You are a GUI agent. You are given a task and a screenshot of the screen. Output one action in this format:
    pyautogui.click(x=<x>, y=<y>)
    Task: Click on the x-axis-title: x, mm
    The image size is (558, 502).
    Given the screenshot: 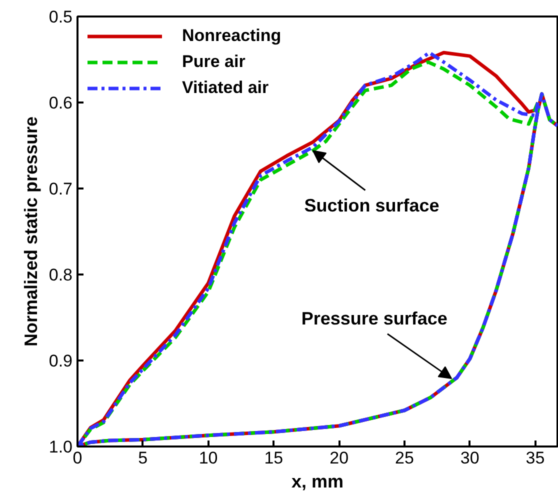 What is the action you would take?
    pyautogui.click(x=317, y=482)
    